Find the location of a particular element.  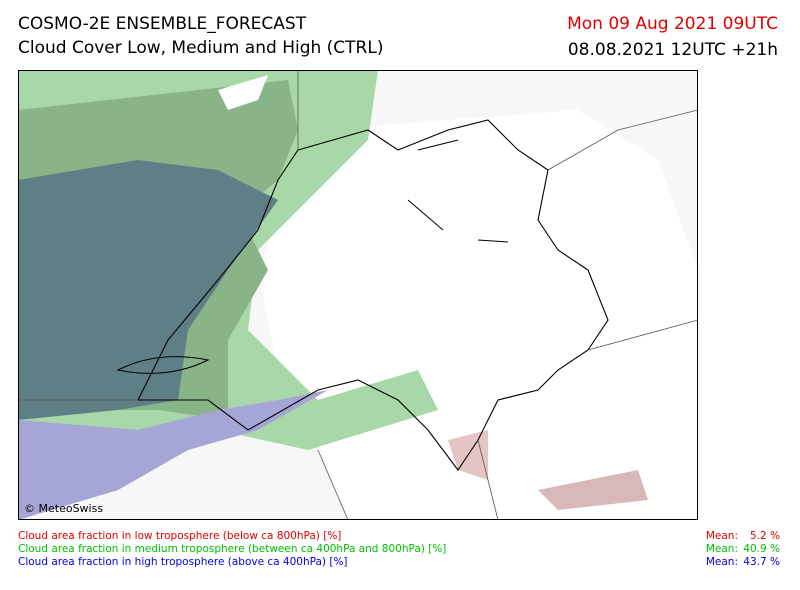

clear-patch is located at coordinates (243, 92).